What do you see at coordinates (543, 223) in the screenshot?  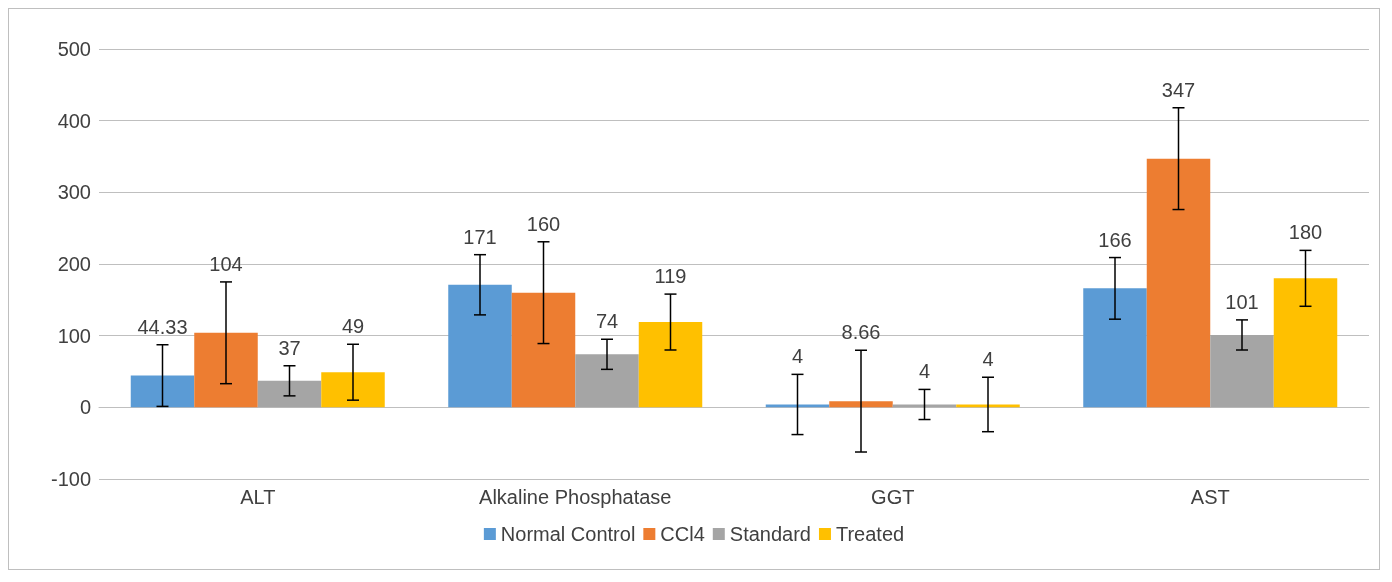 I see `data-label: 160` at bounding box center [543, 223].